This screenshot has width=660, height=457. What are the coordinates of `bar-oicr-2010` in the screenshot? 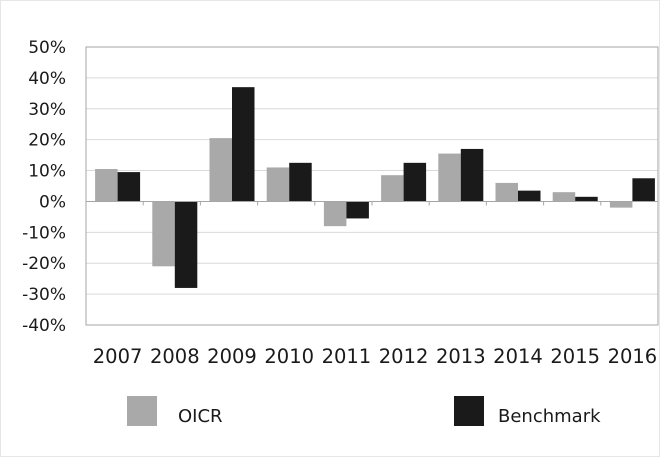 It's located at (278, 184).